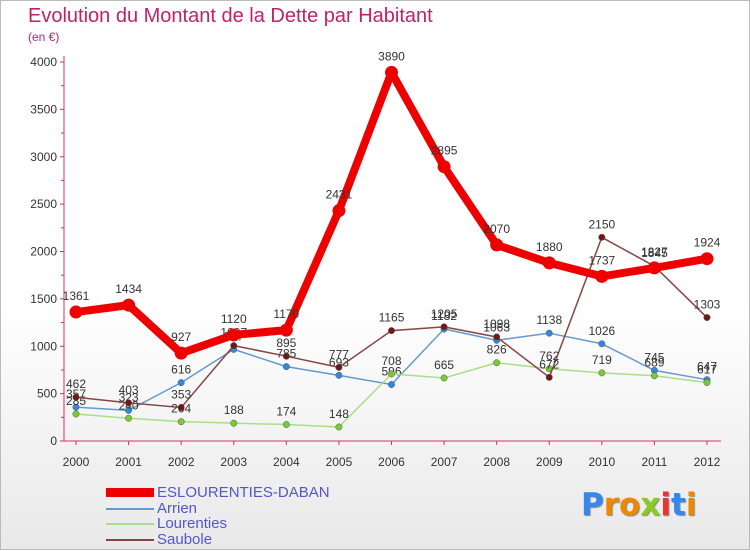 The width and height of the screenshot is (750, 551). Describe the element at coordinates (181, 395) in the screenshot. I see `data-label: 353` at that location.